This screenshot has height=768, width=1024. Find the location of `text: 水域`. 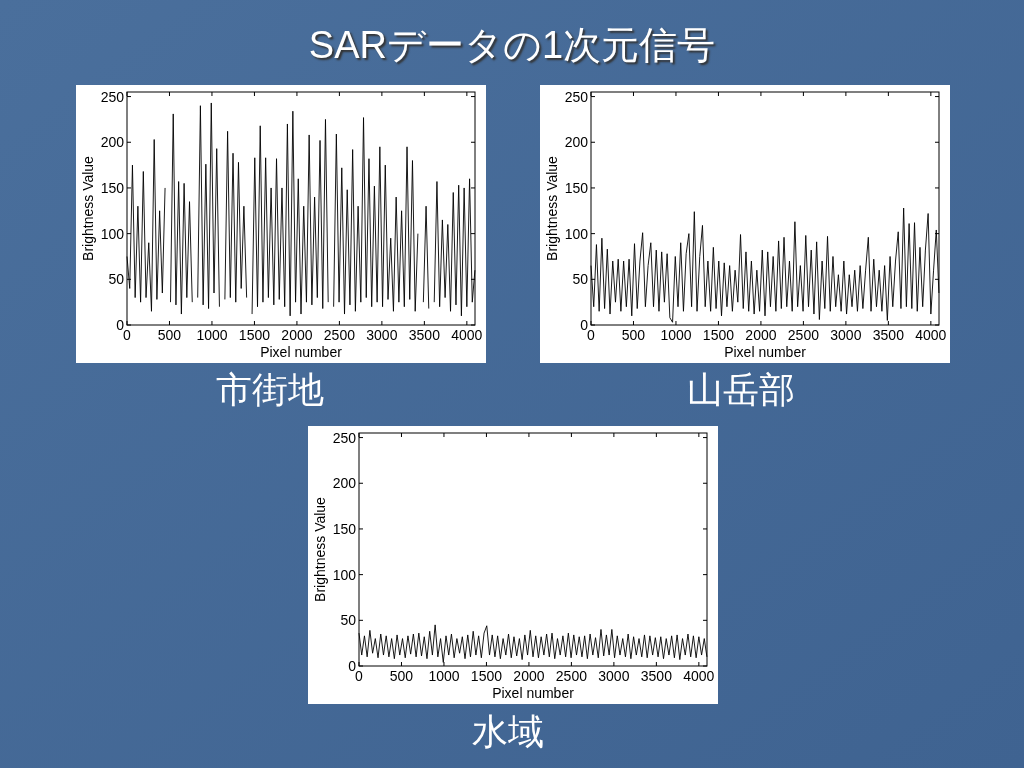

text: 水域 is located at coordinates (508, 731).